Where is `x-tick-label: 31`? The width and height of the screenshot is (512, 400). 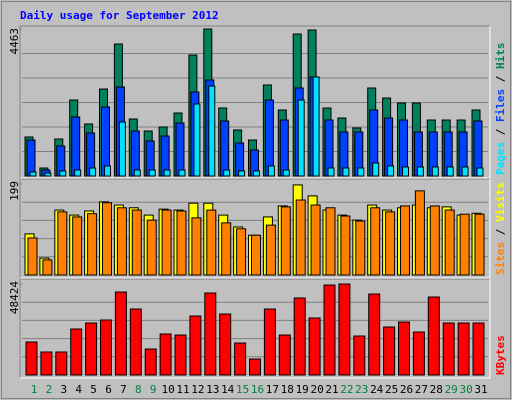 x-tick-label: 31 is located at coordinates (480, 389).